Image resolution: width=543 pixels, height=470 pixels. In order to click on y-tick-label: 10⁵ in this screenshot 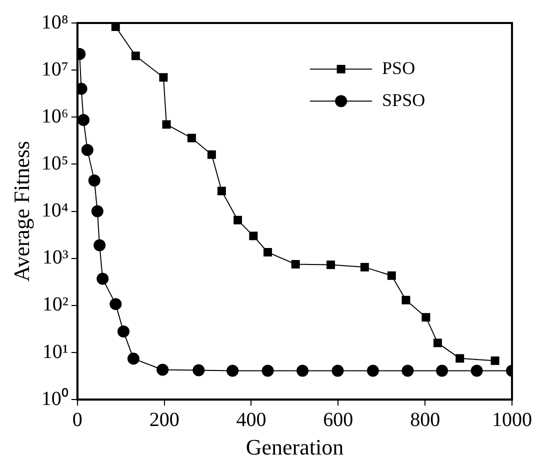, I will do `click(54, 163)`.